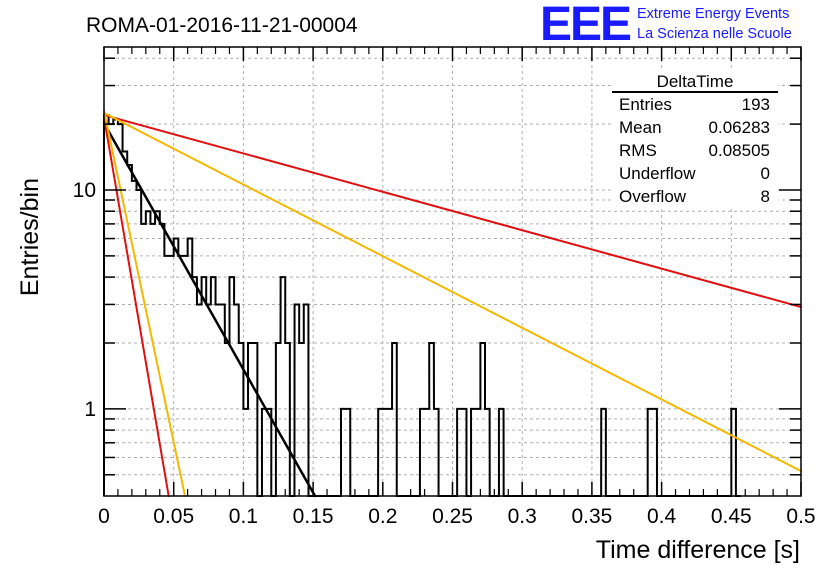  What do you see at coordinates (313, 516) in the screenshot?
I see `x-tick-label: 0.15` at bounding box center [313, 516].